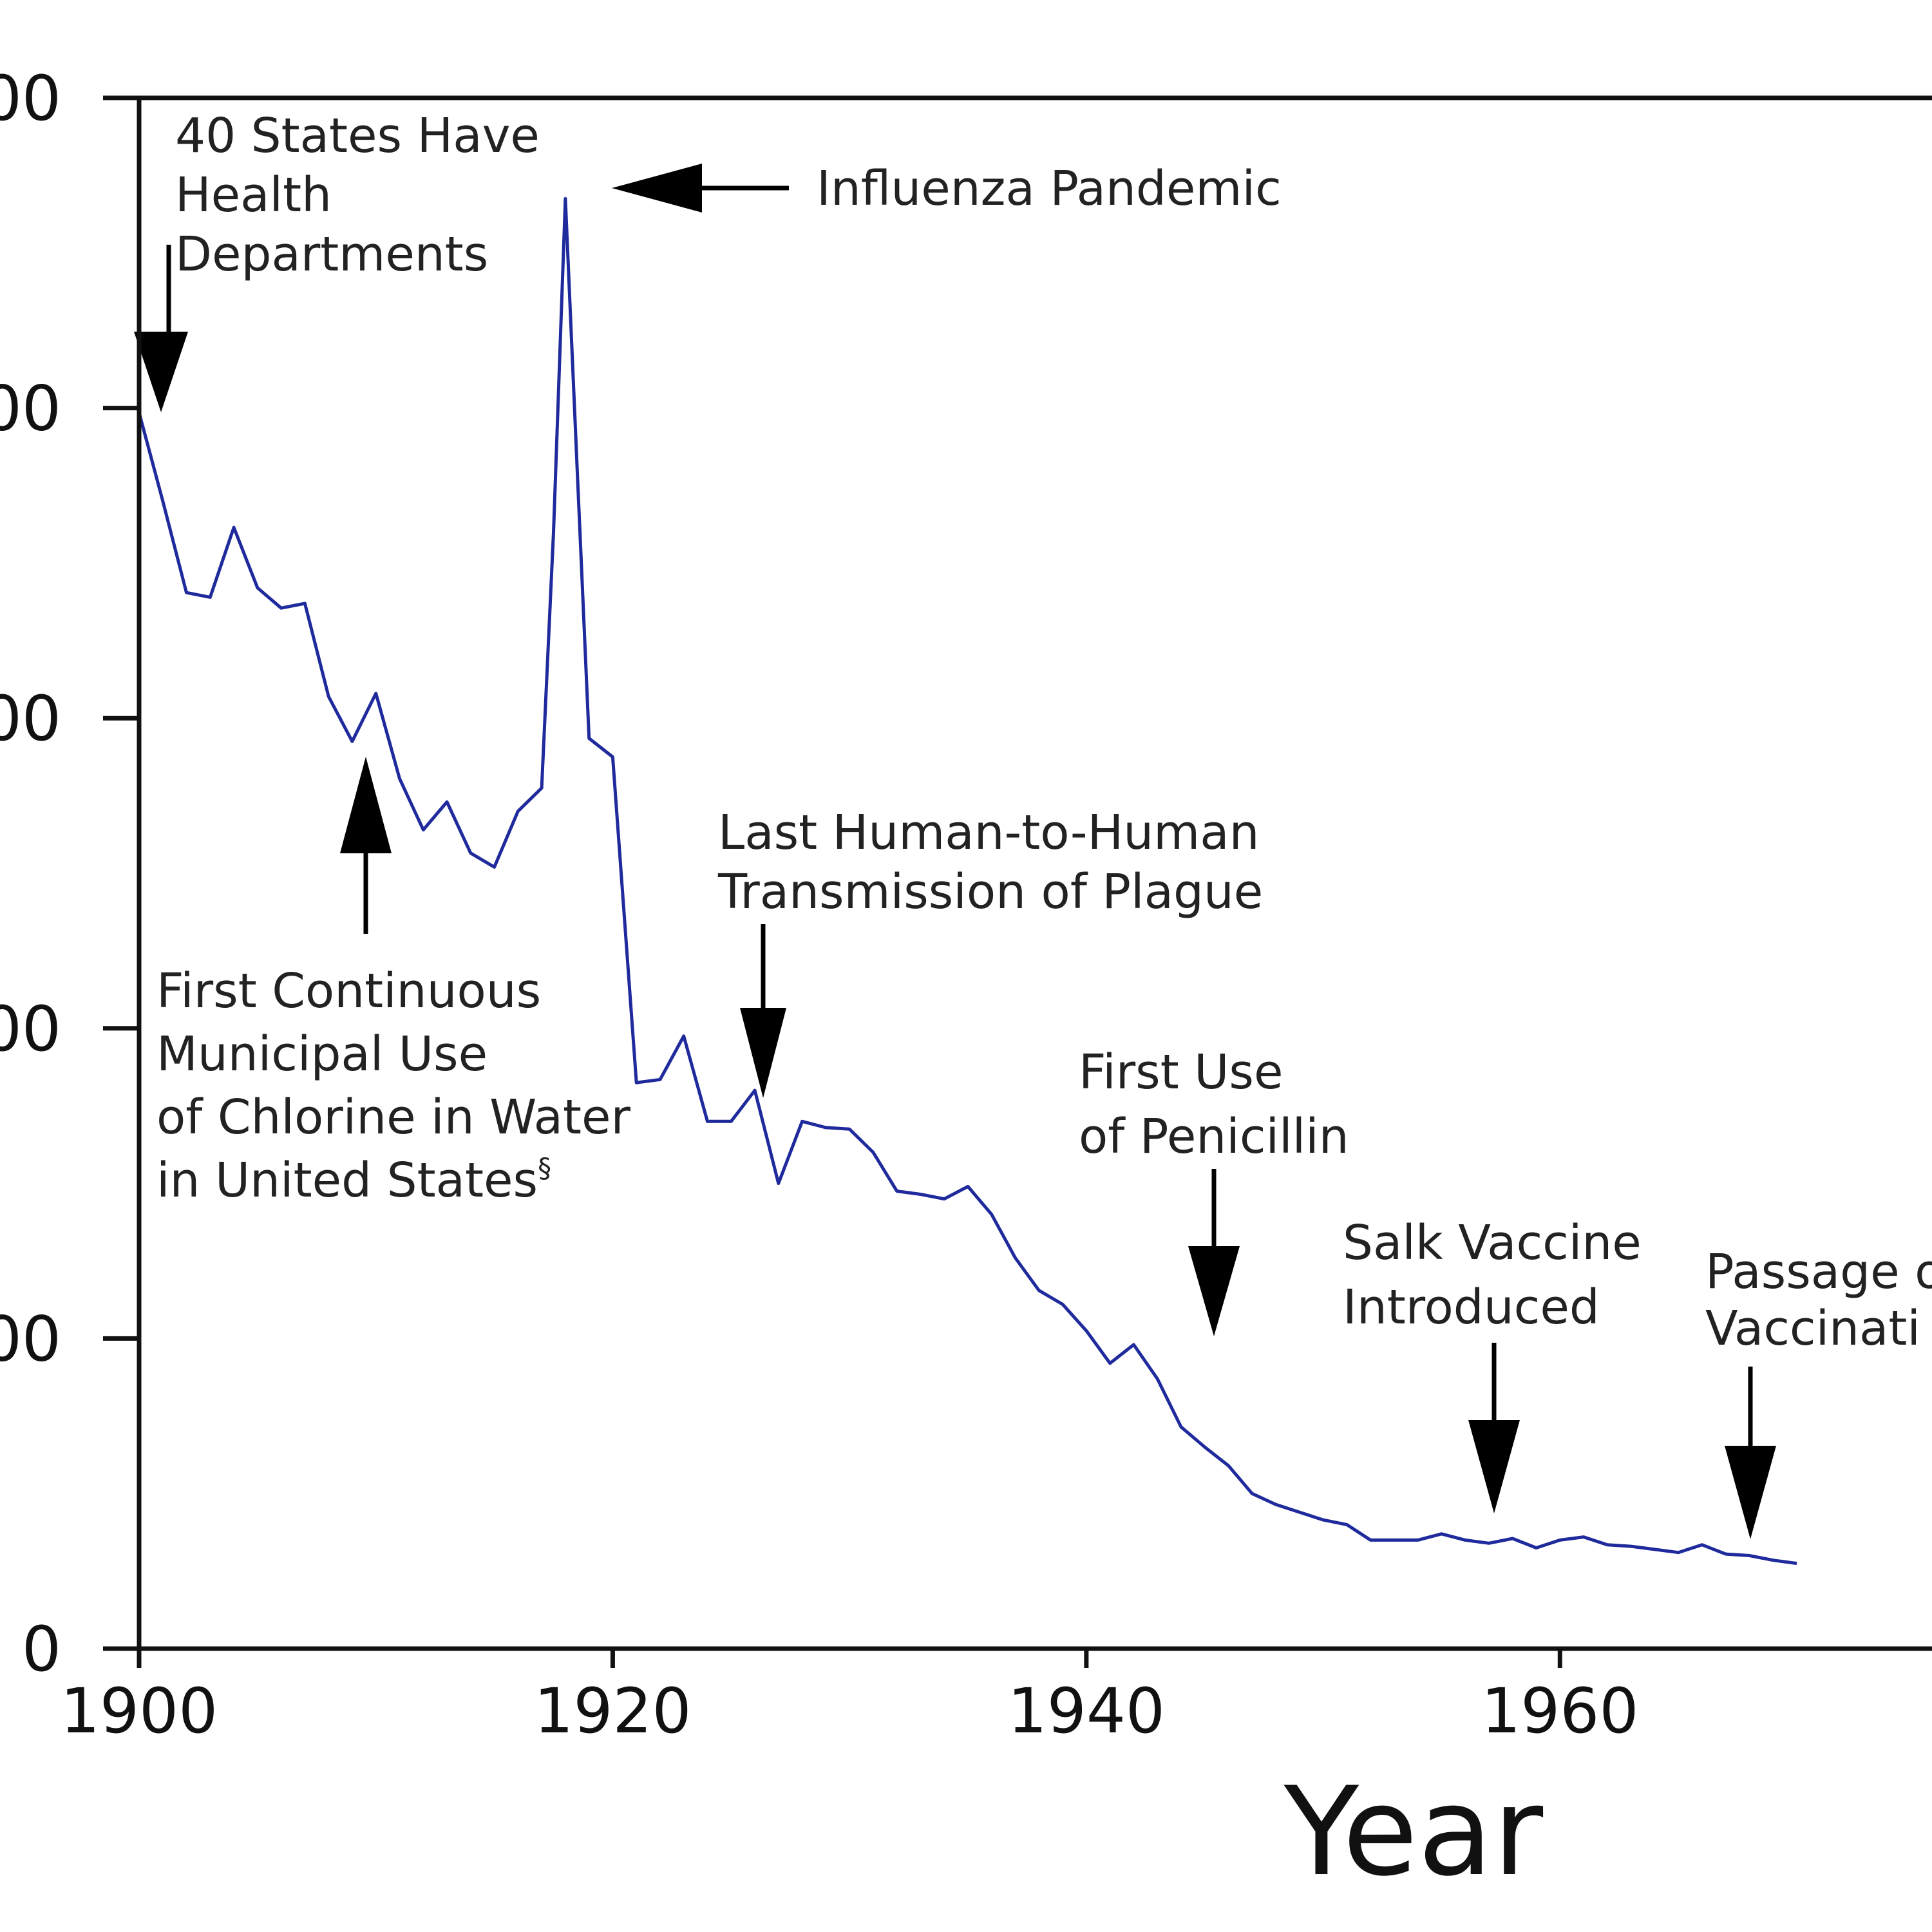  I want to click on plague-arrow-head, so click(763, 1053).